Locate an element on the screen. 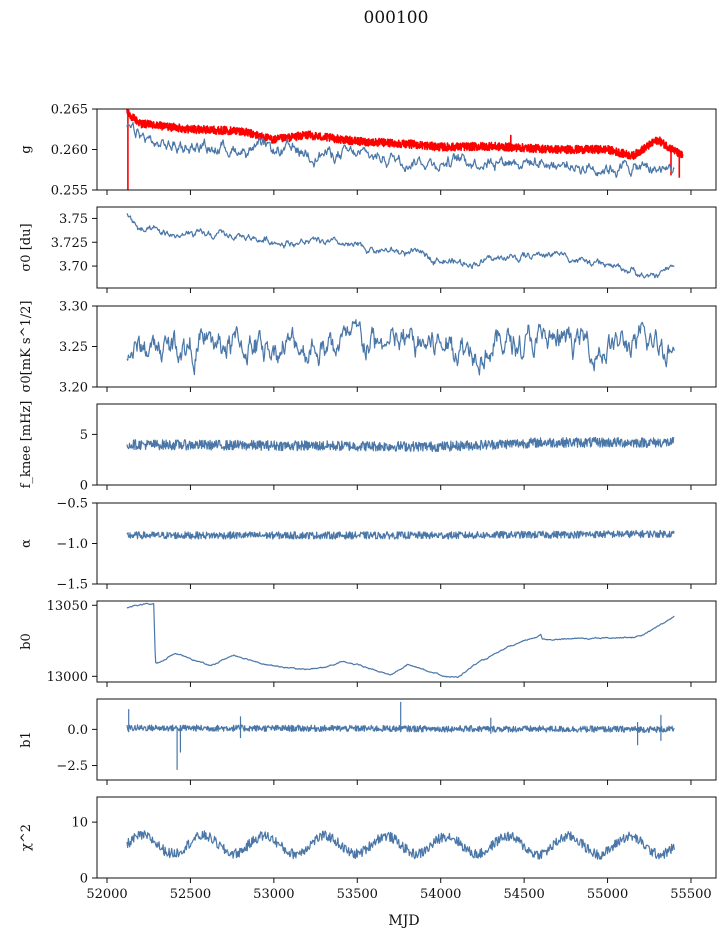 This screenshot has height=940, width=725. panel-6-ylabel: b0 is located at coordinates (26, 641).